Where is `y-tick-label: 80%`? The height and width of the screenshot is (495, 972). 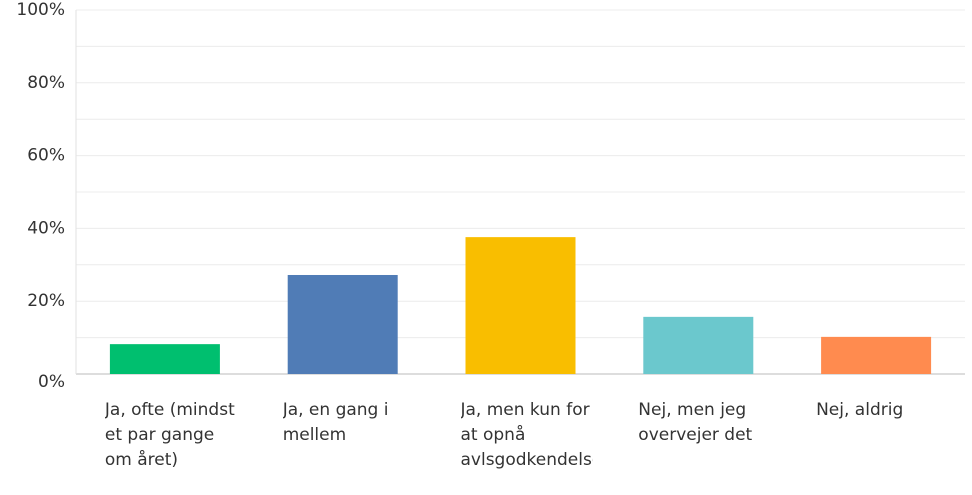 y-tick-label: 80% is located at coordinates (46, 83).